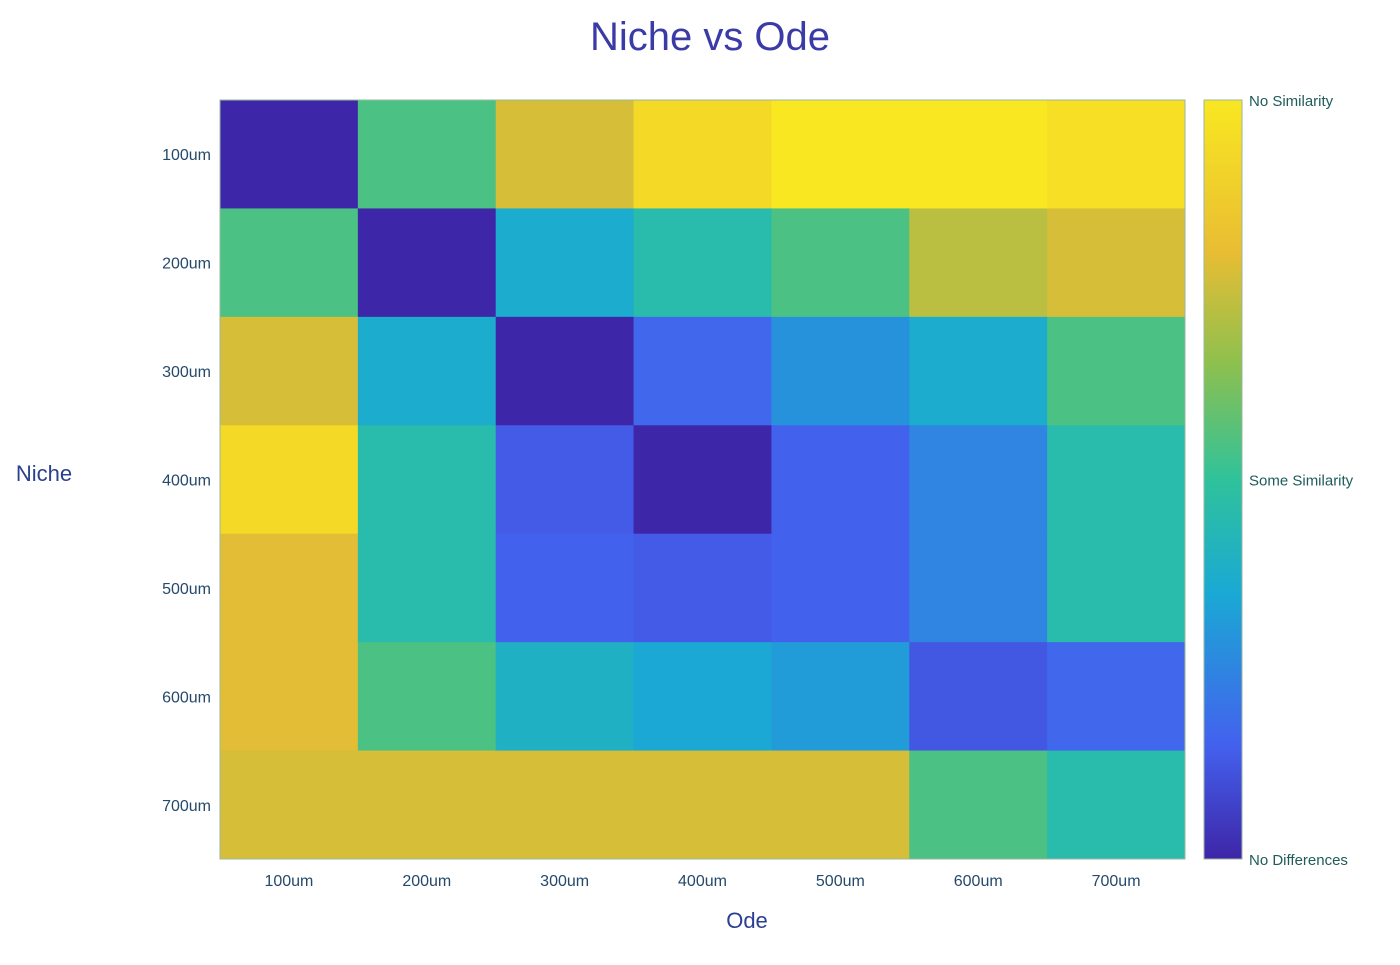 The width and height of the screenshot is (1400, 965). What do you see at coordinates (840, 805) in the screenshot?
I see `heatmap-cell-r7-c5` at bounding box center [840, 805].